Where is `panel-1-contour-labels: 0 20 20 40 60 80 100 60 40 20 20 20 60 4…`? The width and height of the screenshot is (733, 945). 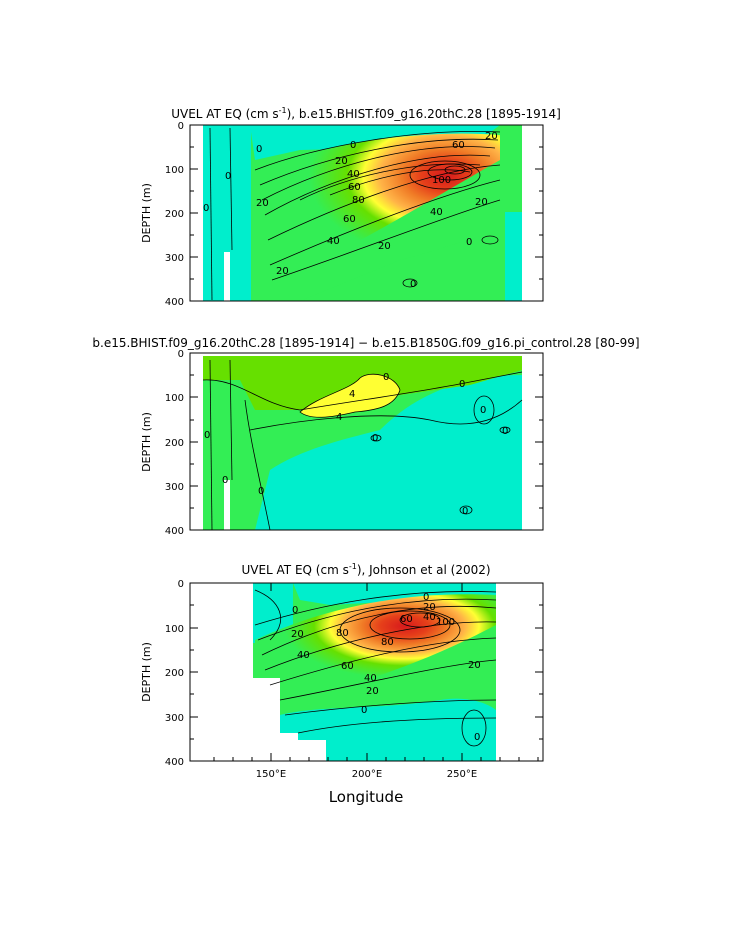
panel-1-contour-labels: 0 20 20 40 60 80 100 60 40 20 20 20 60 4… is located at coordinates (350, 210).